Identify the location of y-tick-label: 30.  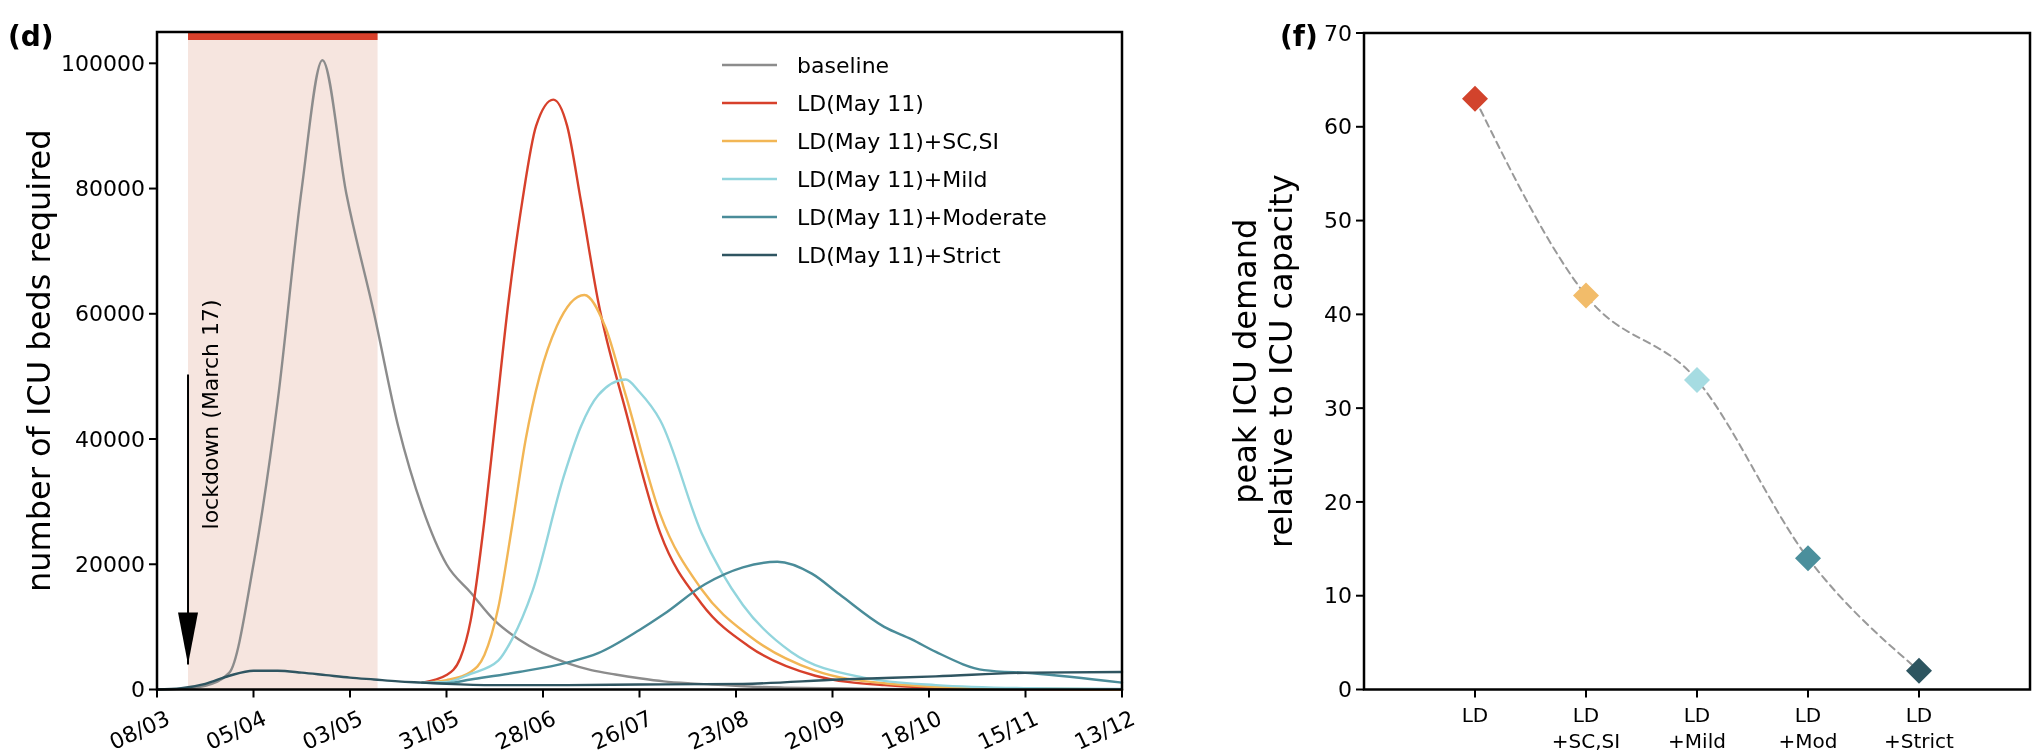
(1338, 408).